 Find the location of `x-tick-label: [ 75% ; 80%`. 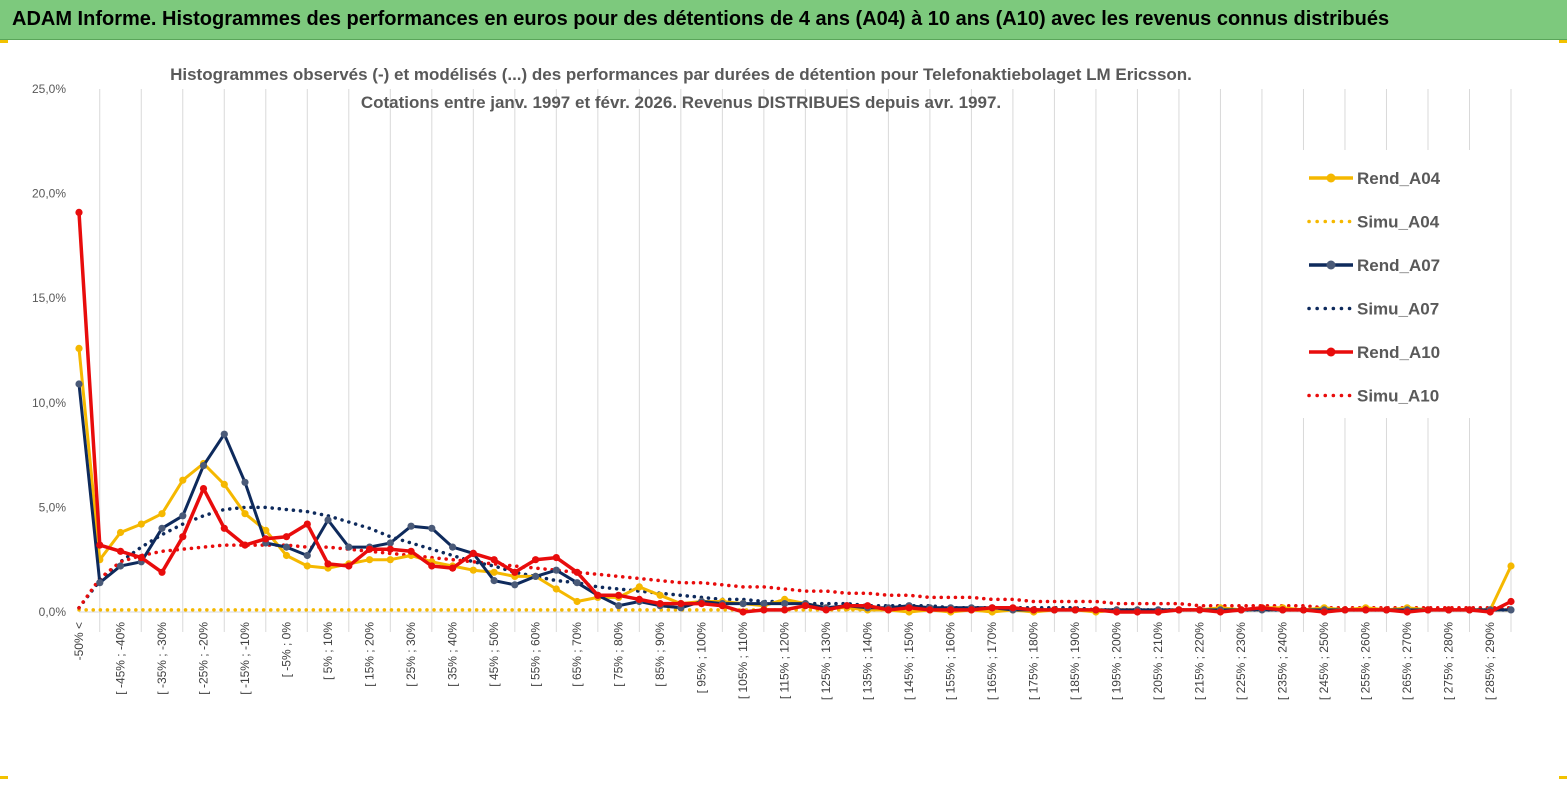

x-tick-label: [ 75% ; 80% is located at coordinates (619, 654).